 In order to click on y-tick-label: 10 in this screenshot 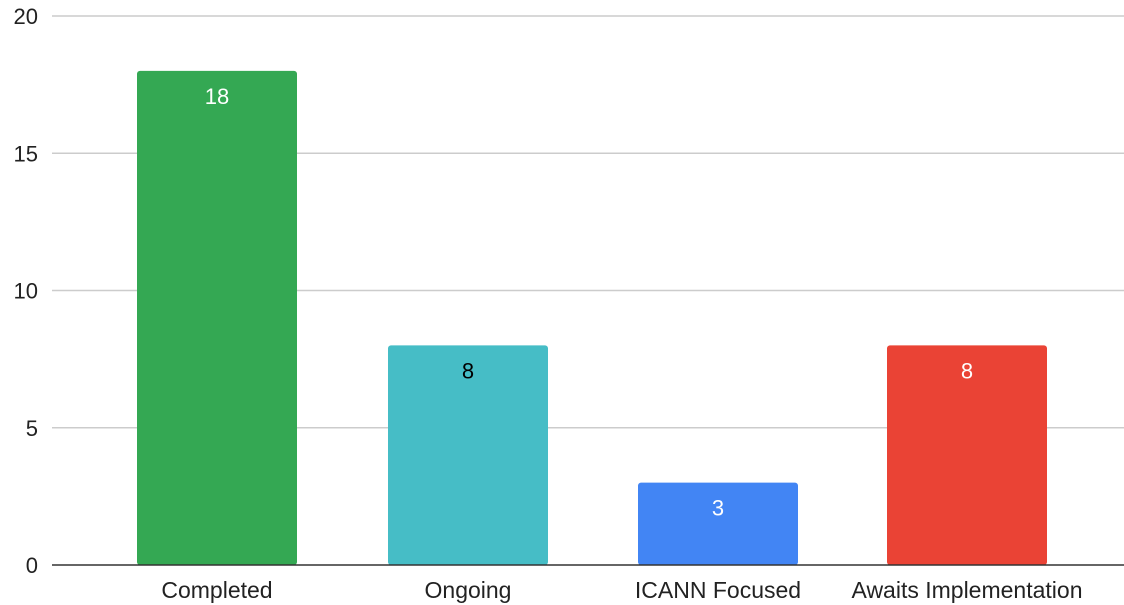, I will do `click(26, 291)`.